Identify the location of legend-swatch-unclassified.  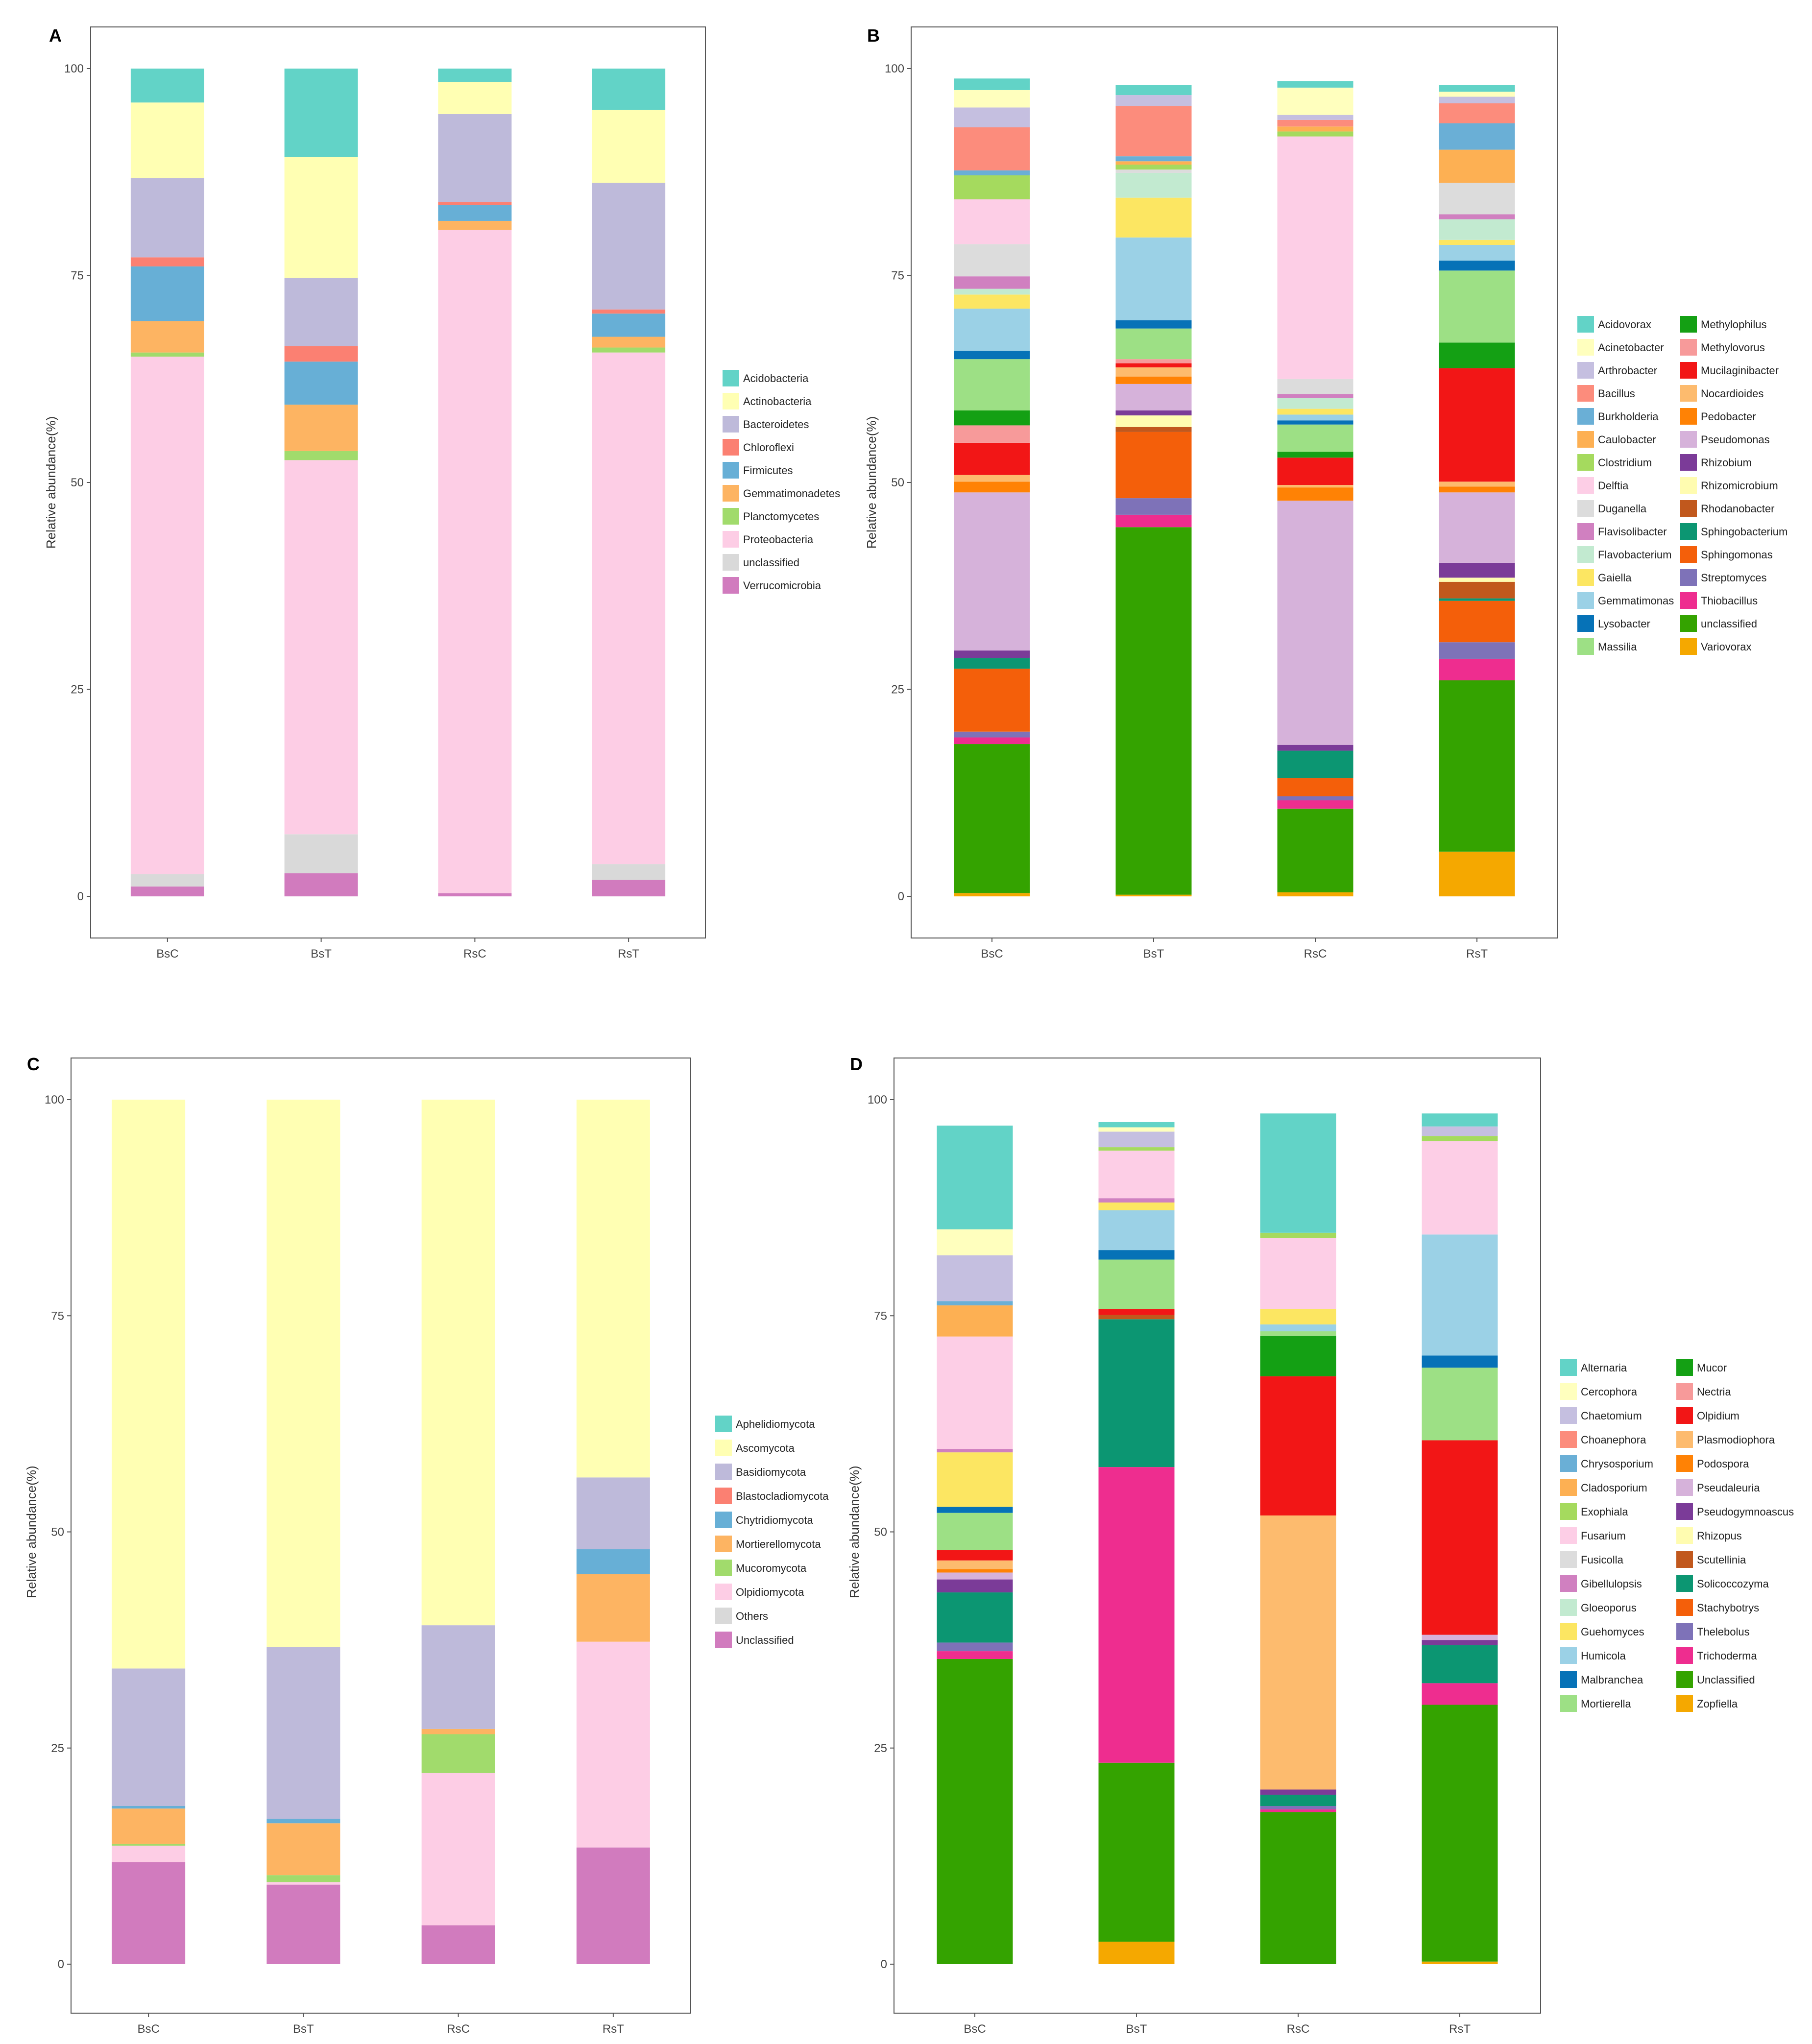
(1685, 1680).